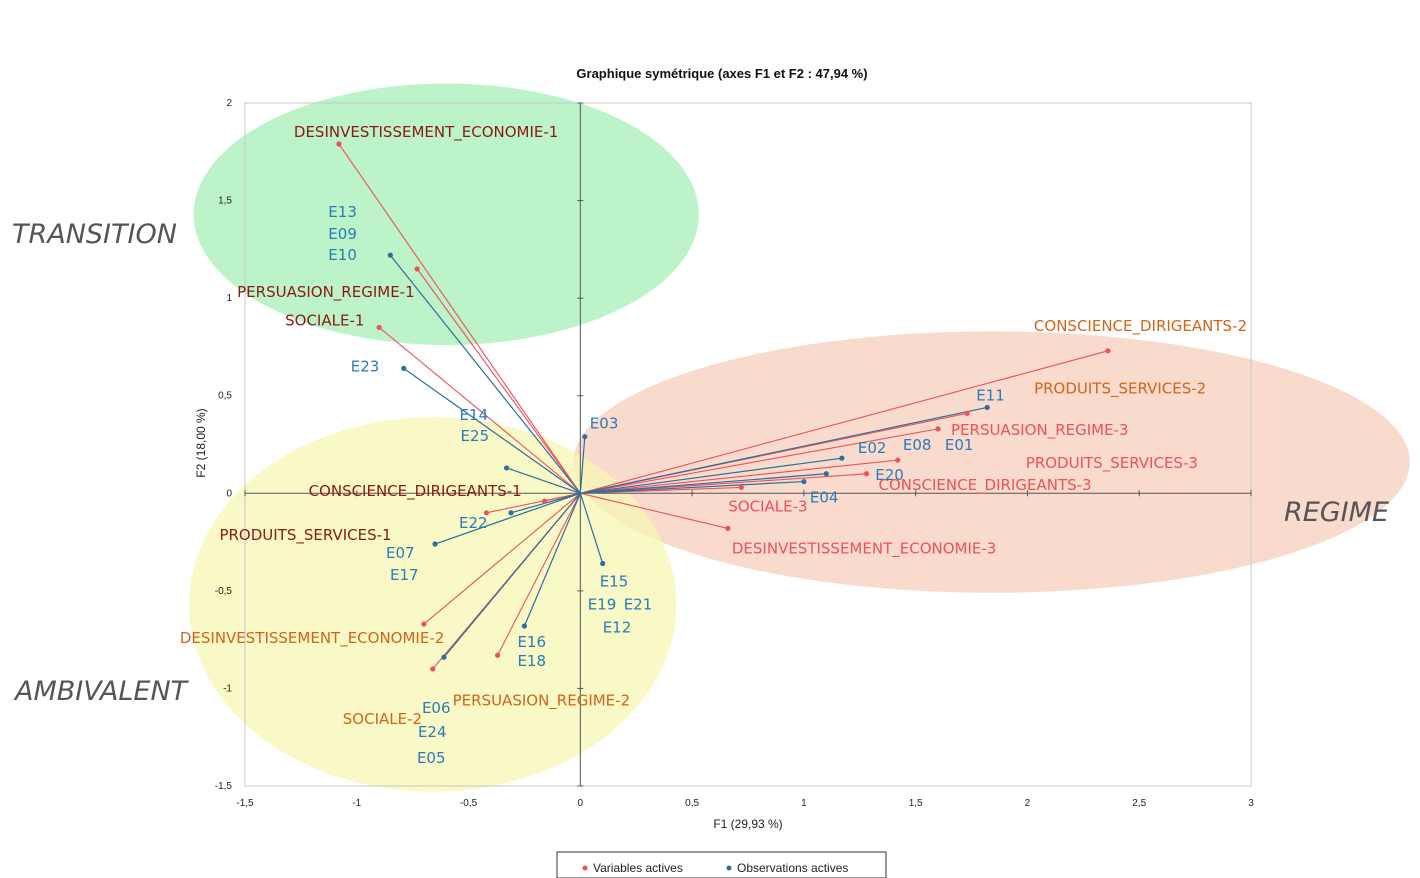  I want to click on variable-label: PRODUITS_SERVICES-1, so click(305, 535).